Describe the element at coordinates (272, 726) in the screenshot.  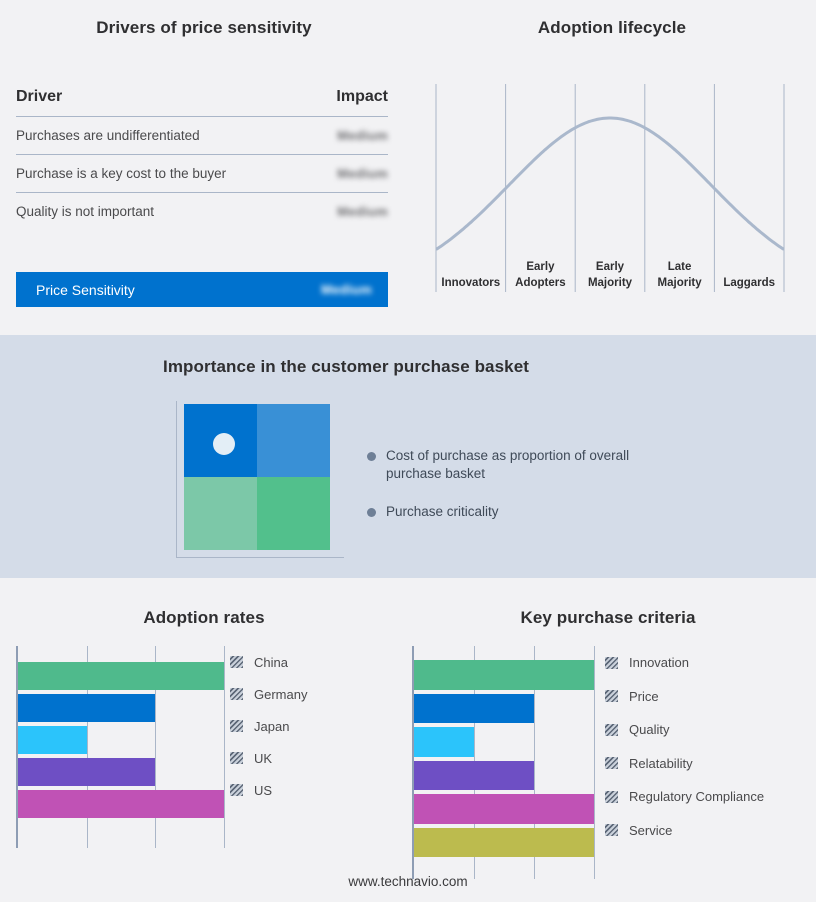
I see `legend-label: Japan` at that location.